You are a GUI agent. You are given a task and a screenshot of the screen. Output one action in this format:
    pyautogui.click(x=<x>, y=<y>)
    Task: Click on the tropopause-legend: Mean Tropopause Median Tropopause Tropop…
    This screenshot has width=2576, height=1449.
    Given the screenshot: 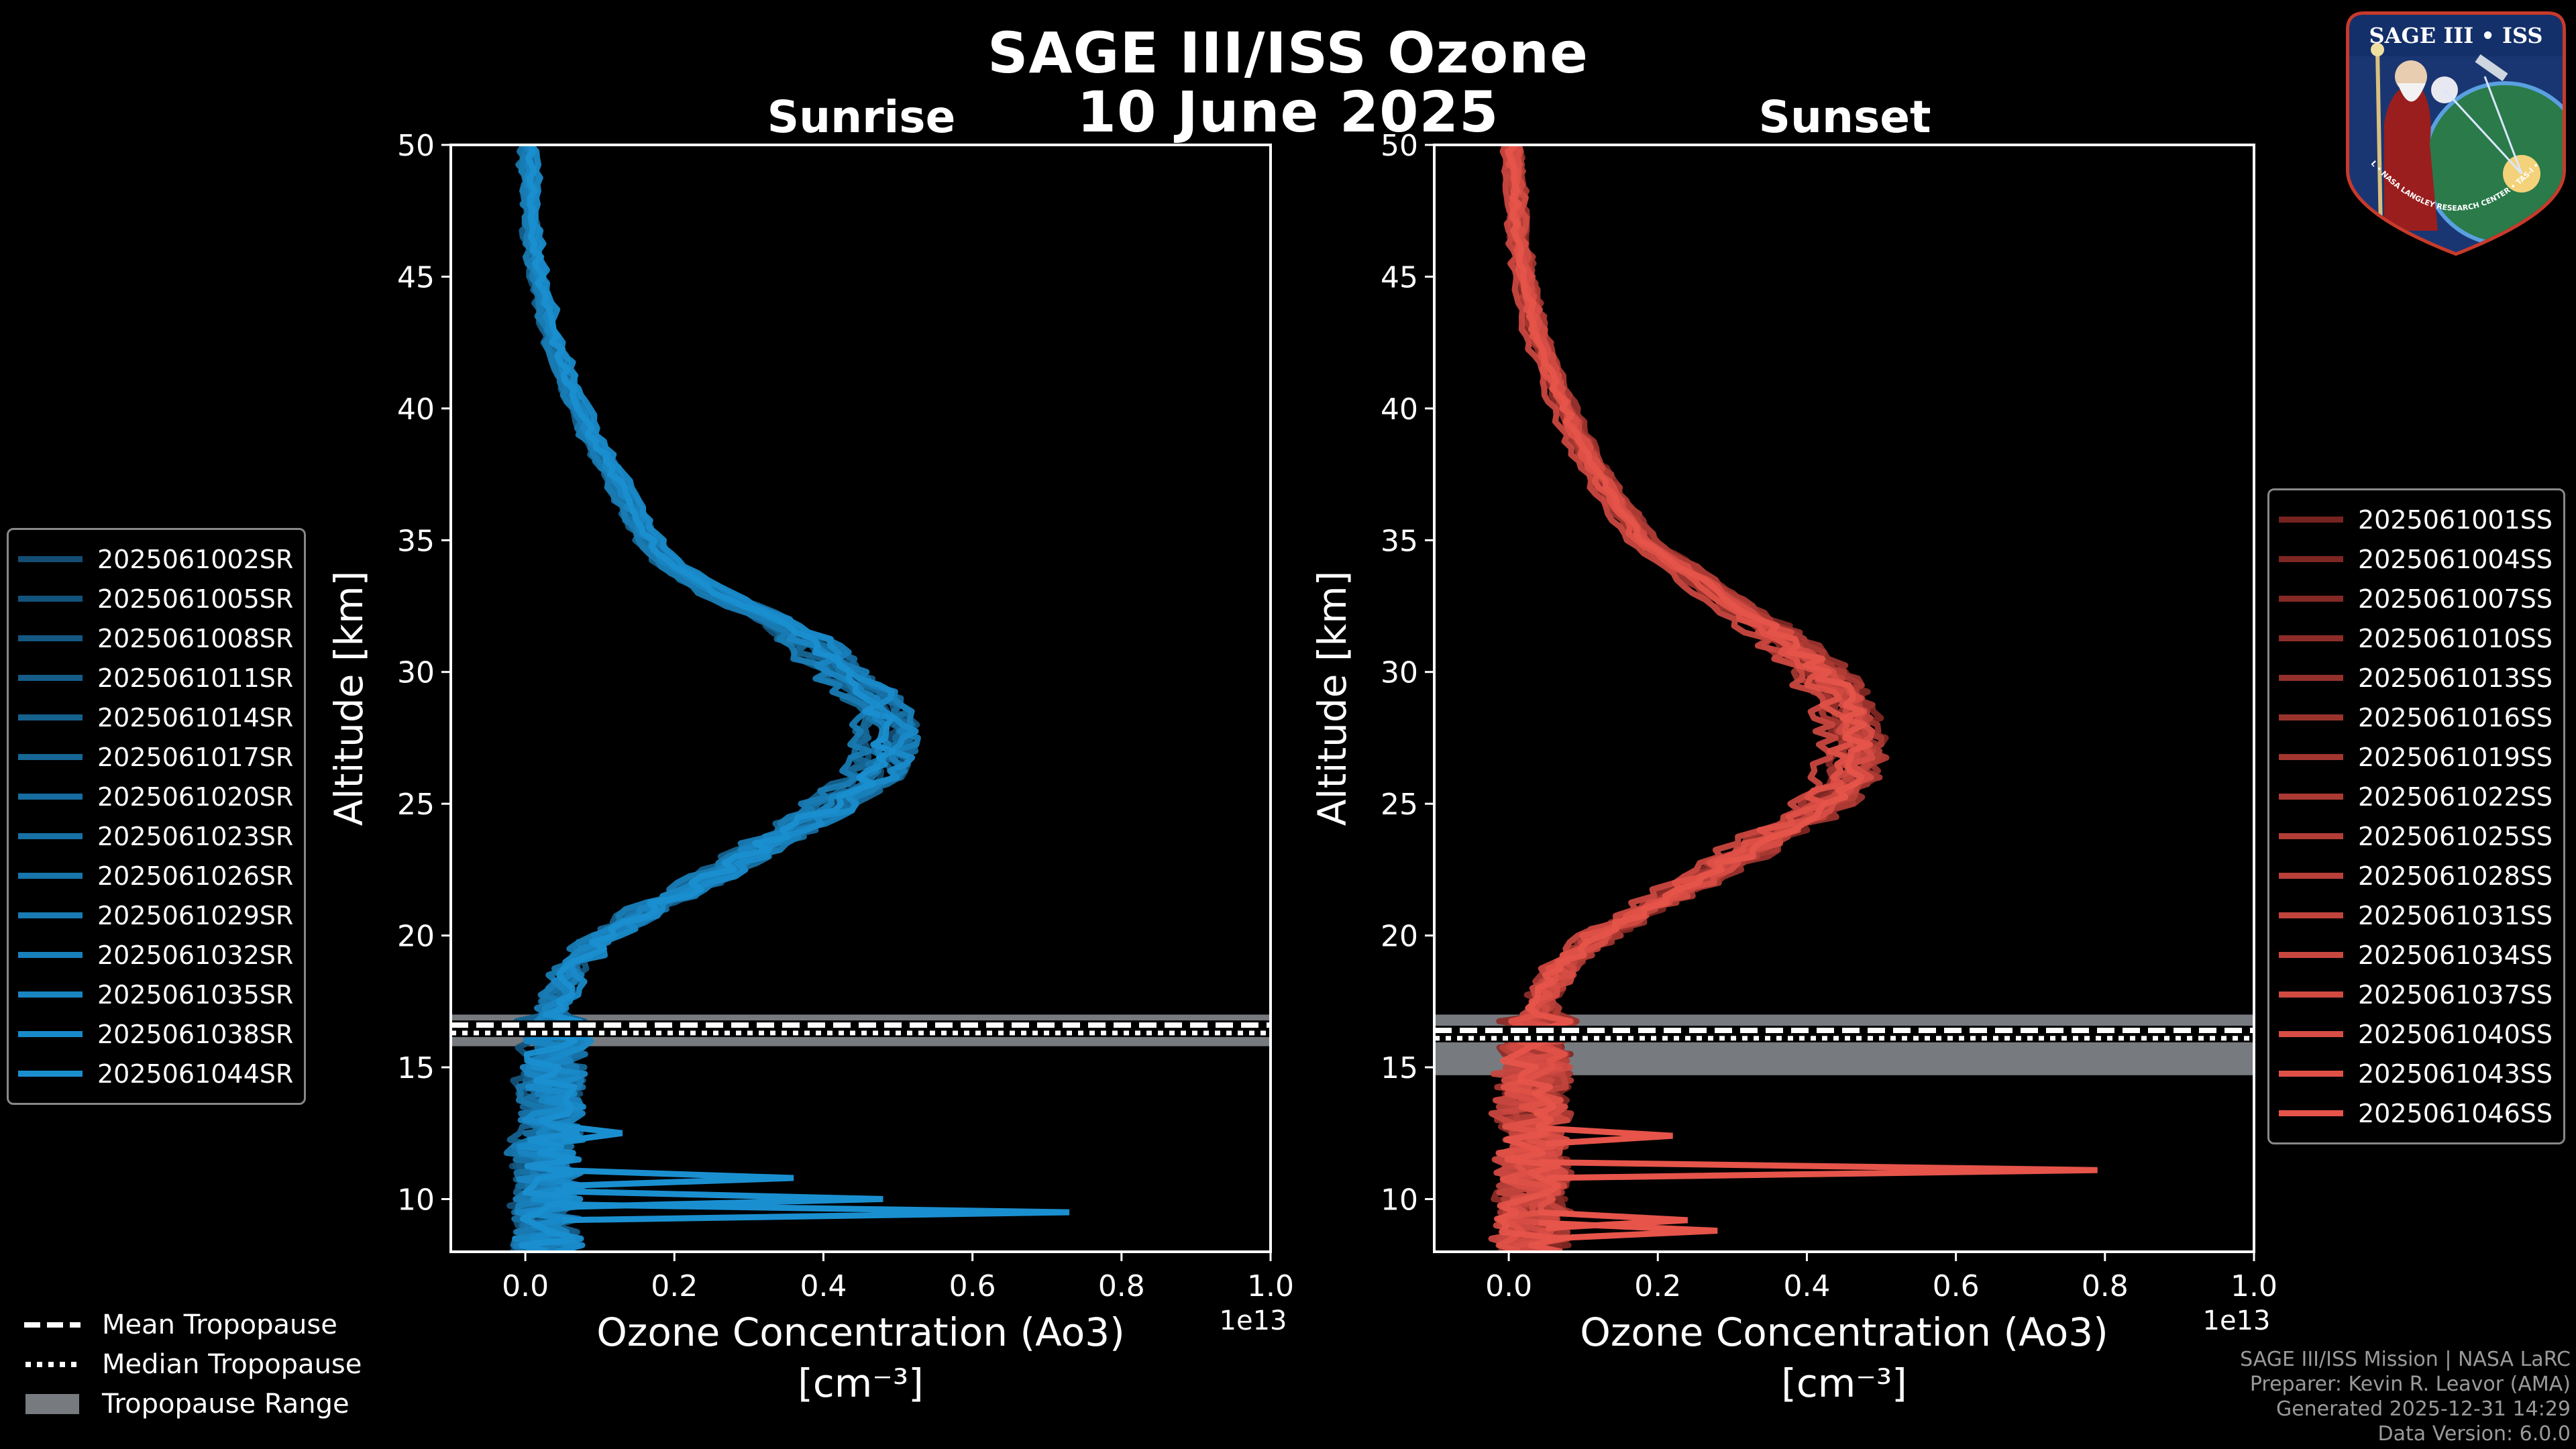 What is the action you would take?
    pyautogui.click(x=193, y=1364)
    